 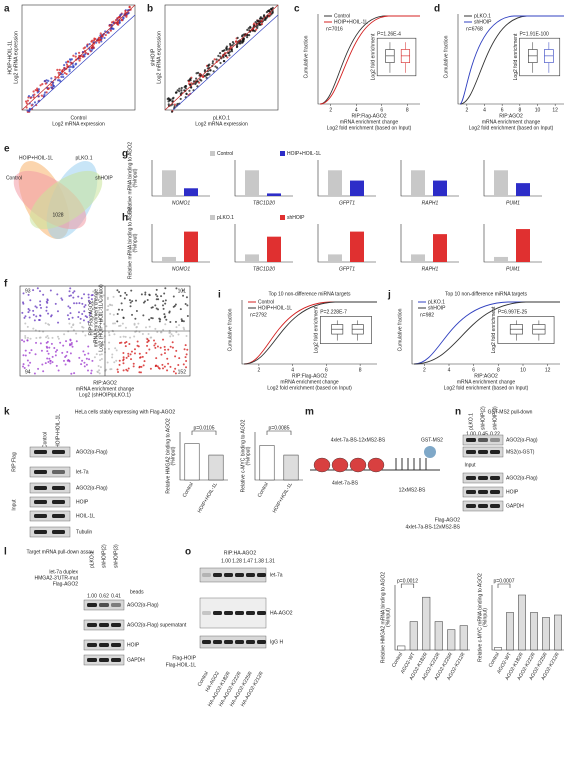 I want to click on significance-bracket, so click(x=204, y=432).